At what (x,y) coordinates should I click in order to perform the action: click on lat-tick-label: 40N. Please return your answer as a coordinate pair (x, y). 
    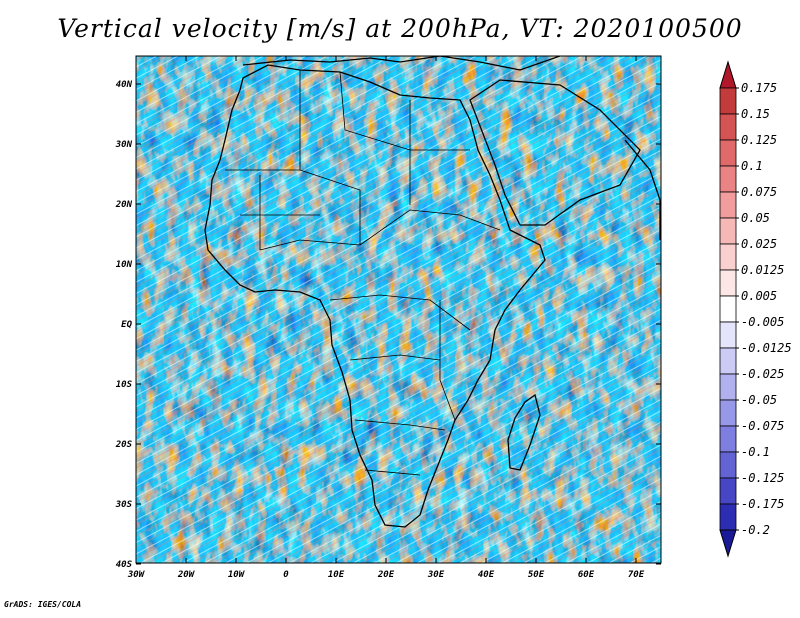
    Looking at the image, I should click on (124, 85).